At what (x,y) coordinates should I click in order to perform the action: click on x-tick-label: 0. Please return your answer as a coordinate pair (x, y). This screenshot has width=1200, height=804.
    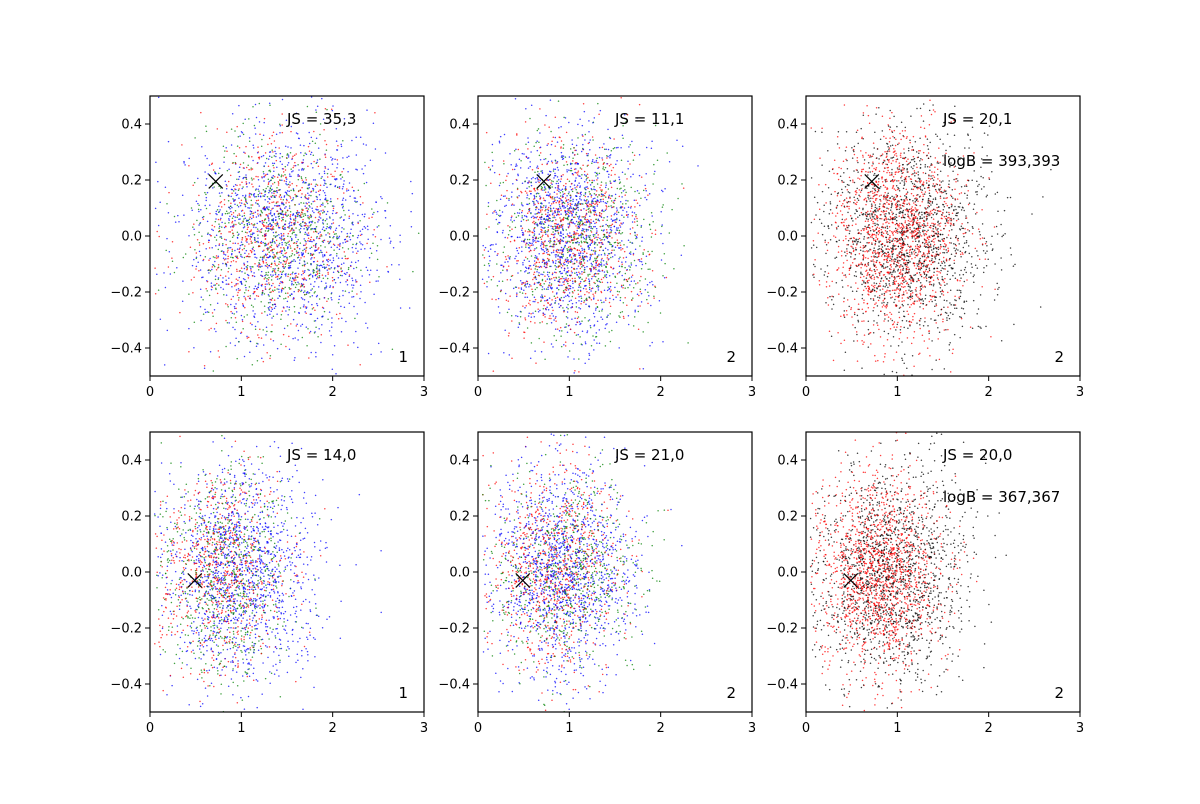
    Looking at the image, I should click on (150, 392).